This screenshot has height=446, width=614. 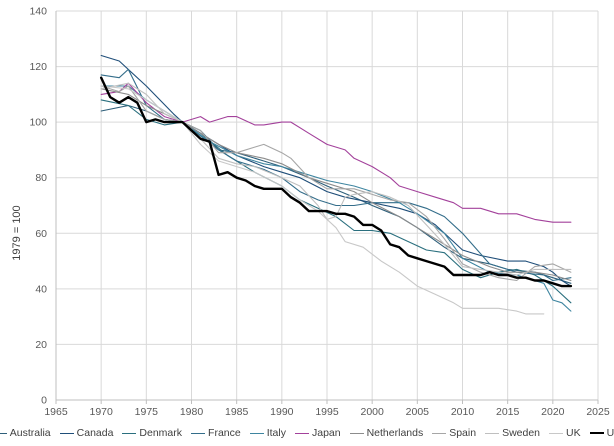 I want to click on y-tick-label-5: 100, so click(x=38, y=123).